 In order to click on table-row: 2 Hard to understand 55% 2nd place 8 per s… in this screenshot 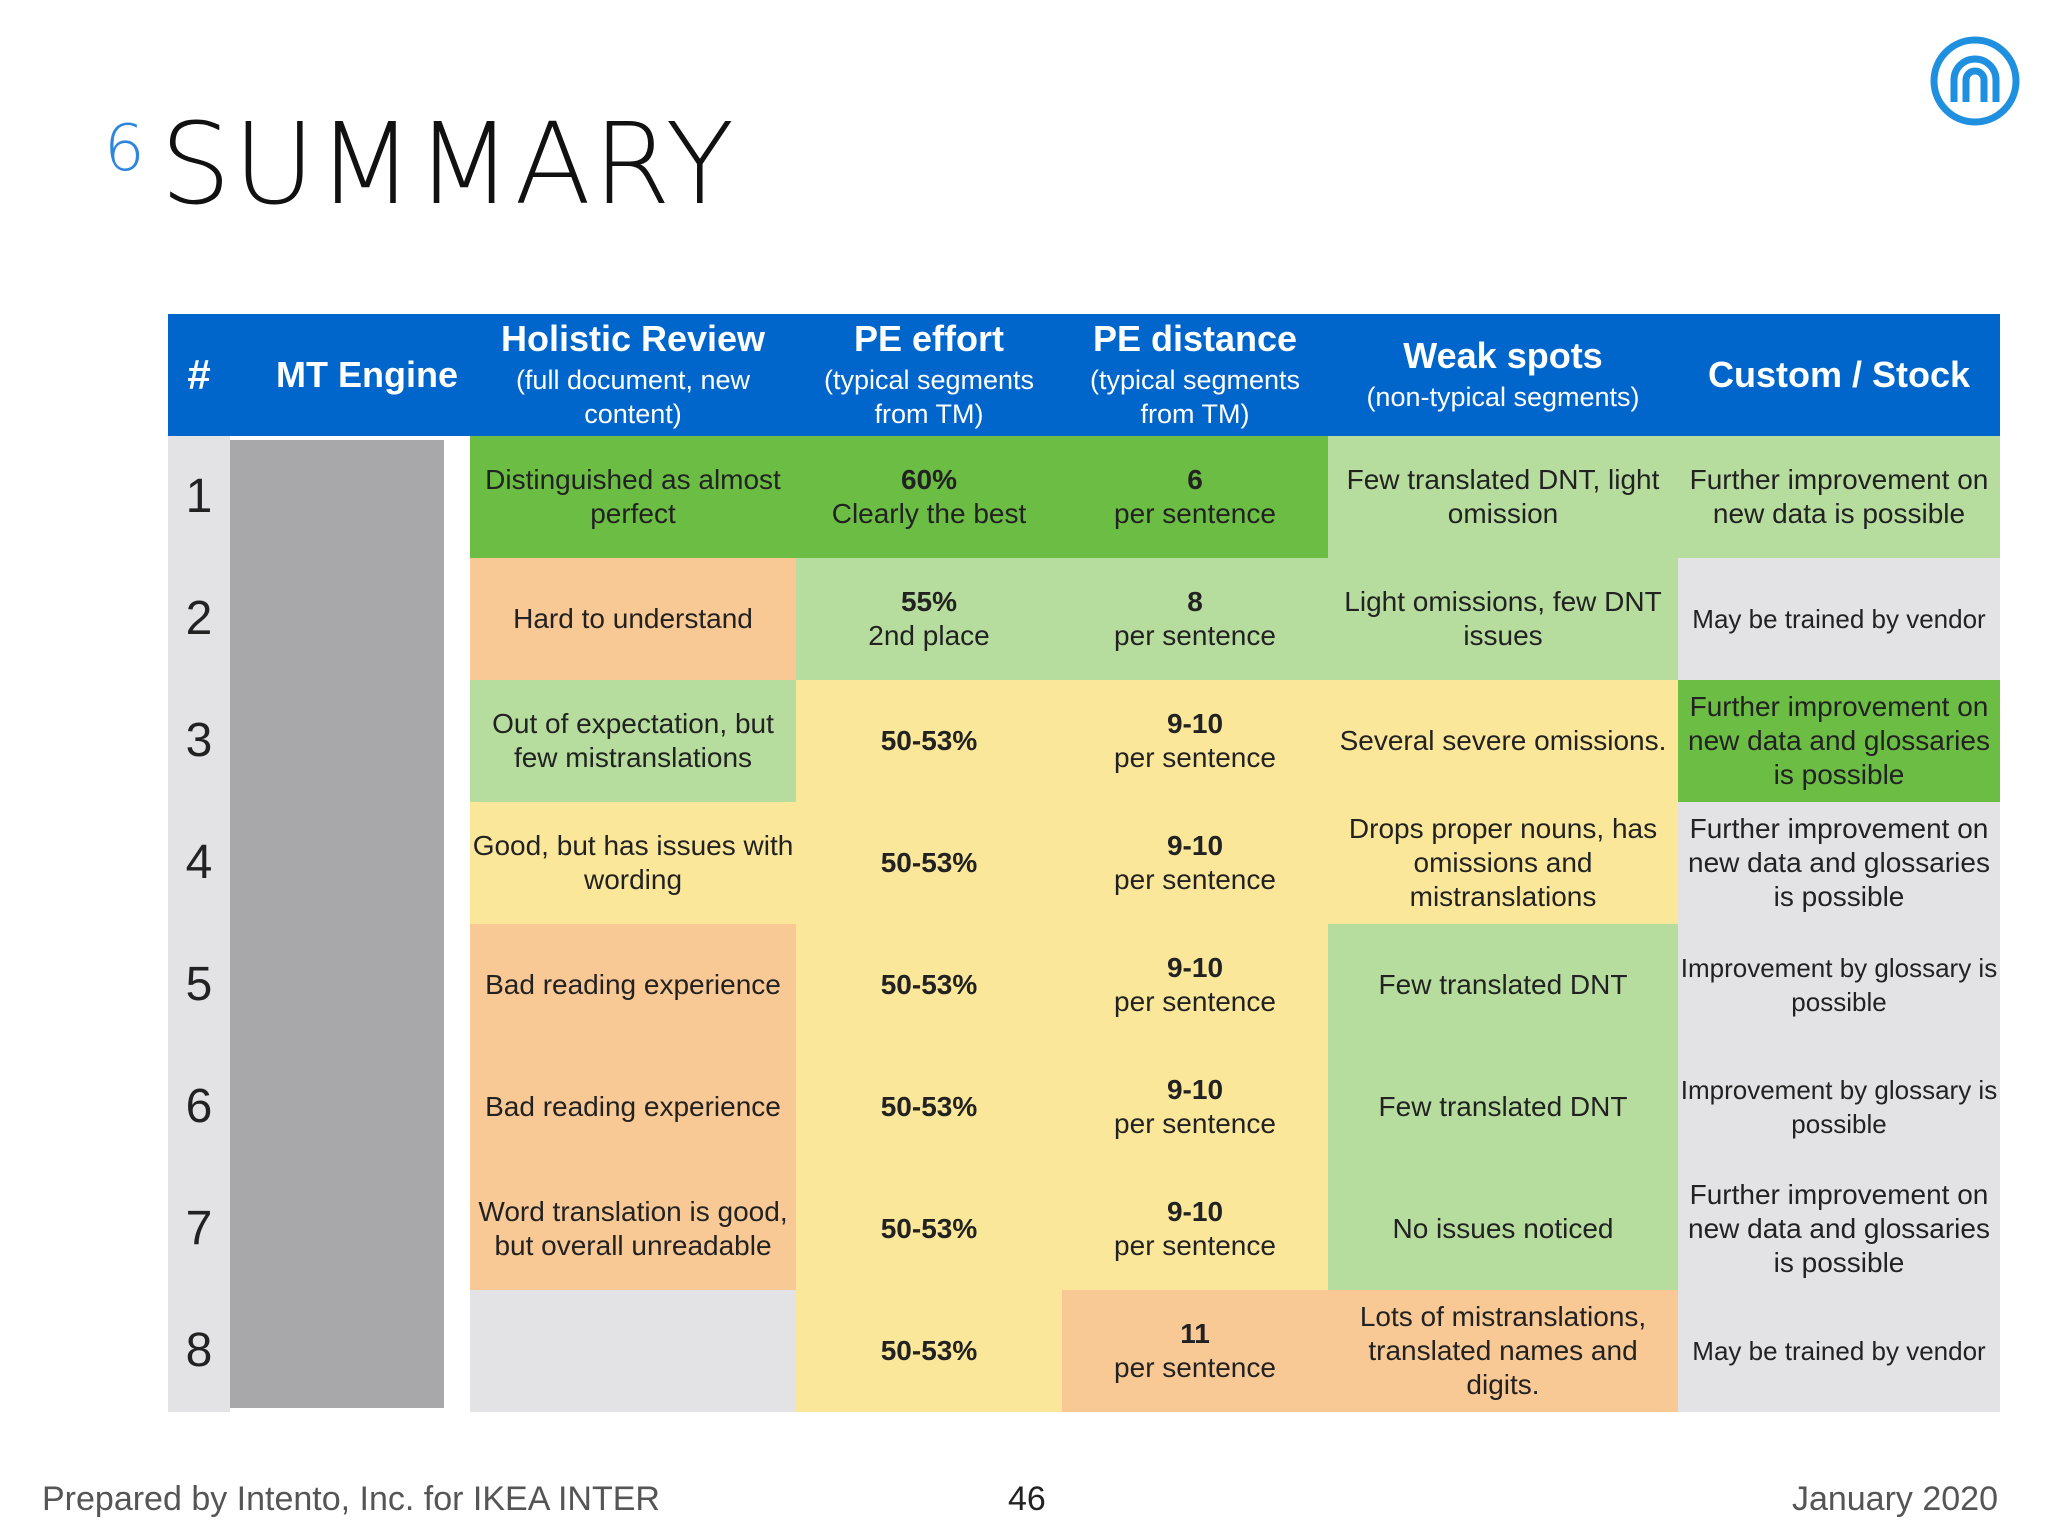, I will do `click(1084, 619)`.